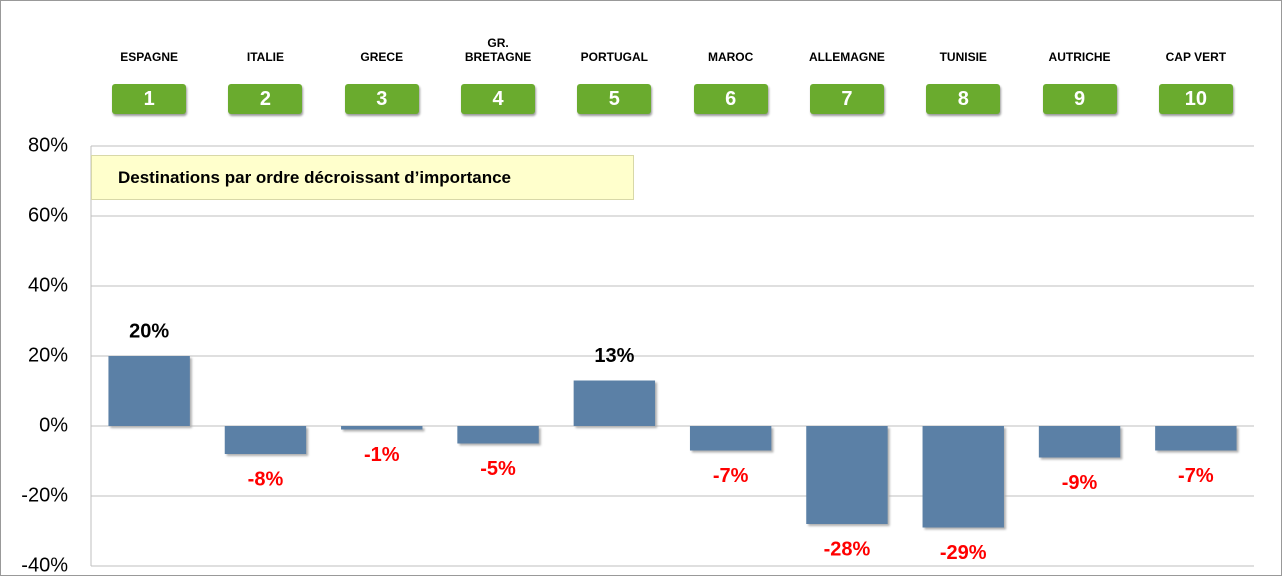 The image size is (1283, 576). Describe the element at coordinates (44, 495) in the screenshot. I see `y-tick-label: -20%` at that location.